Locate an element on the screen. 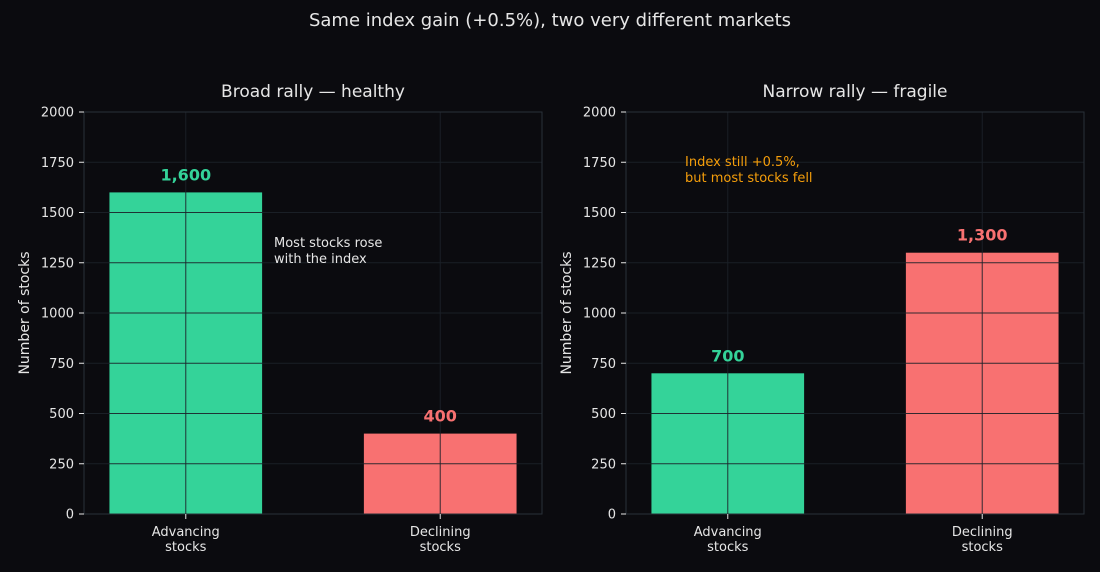 The width and height of the screenshot is (1100, 572). data-label: 1,600 is located at coordinates (185, 174).